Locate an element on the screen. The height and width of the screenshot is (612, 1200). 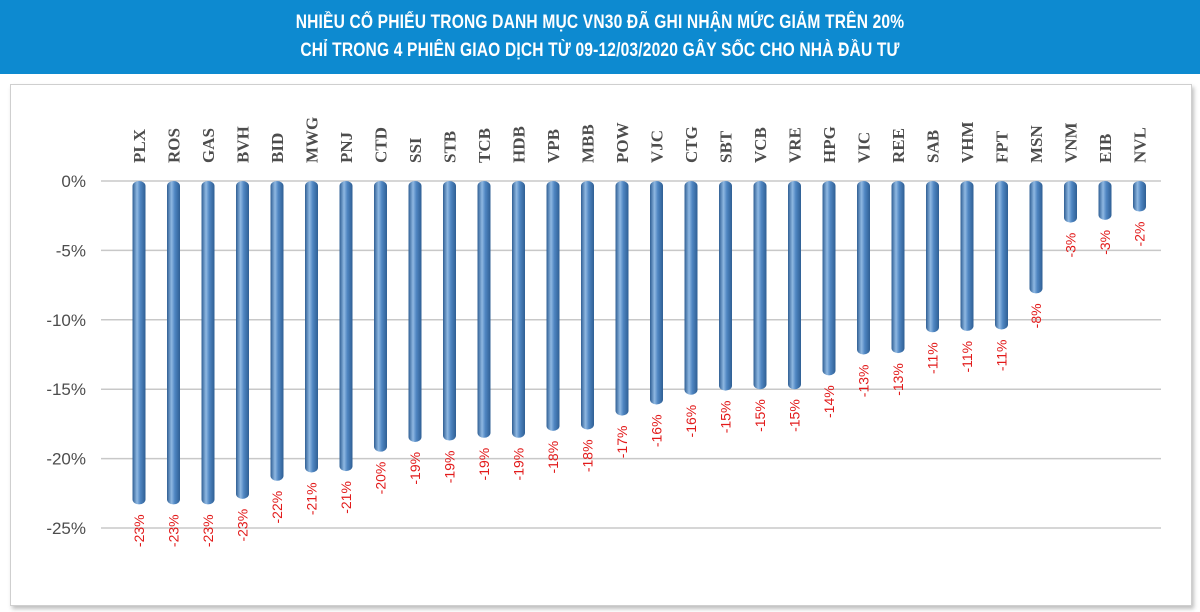
category-label: VPB is located at coordinates (553, 146).